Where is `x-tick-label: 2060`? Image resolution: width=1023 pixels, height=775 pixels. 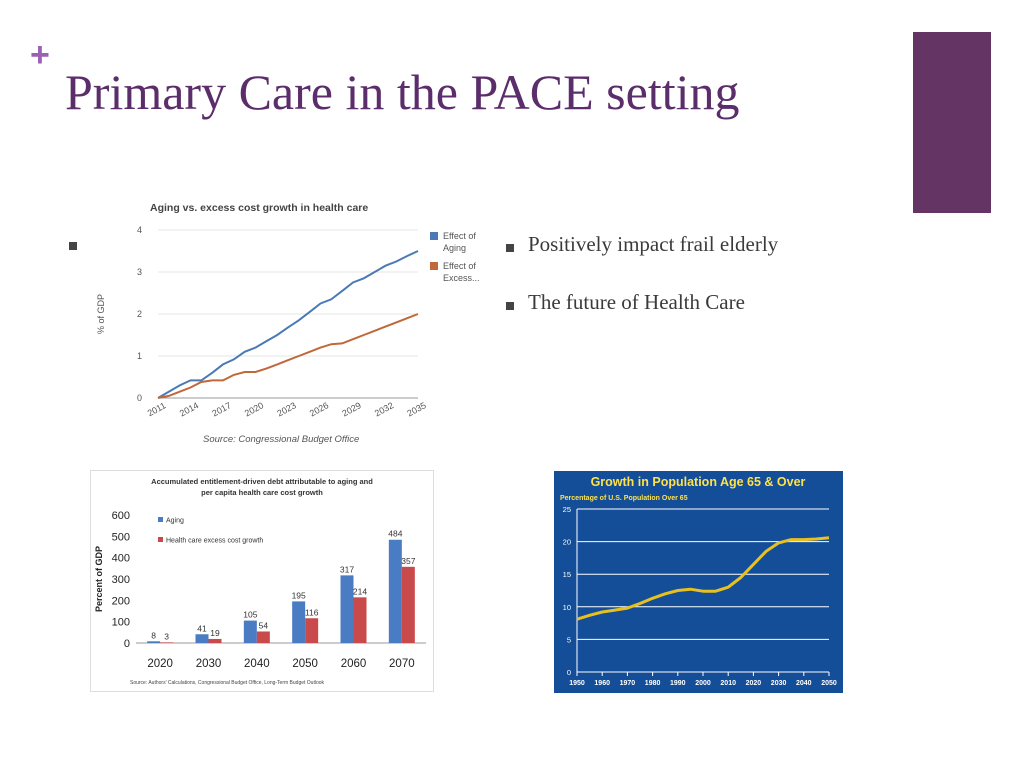
x-tick-label: 2060 is located at coordinates (354, 664).